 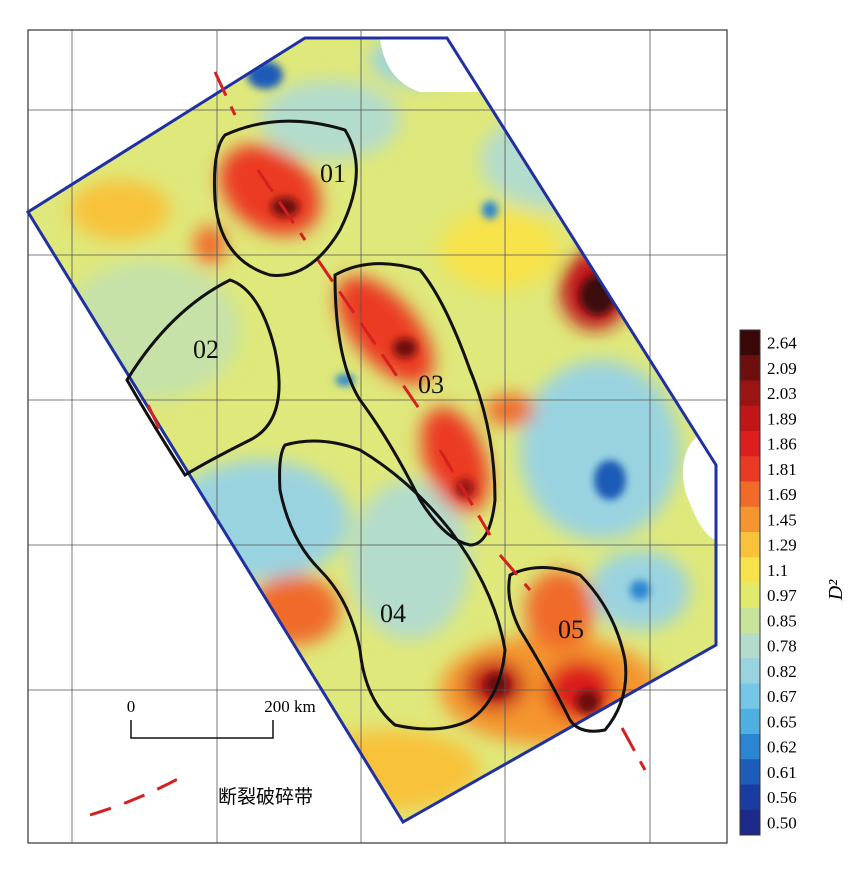 I want to click on colorbar-label: 2.03, so click(x=782, y=393).